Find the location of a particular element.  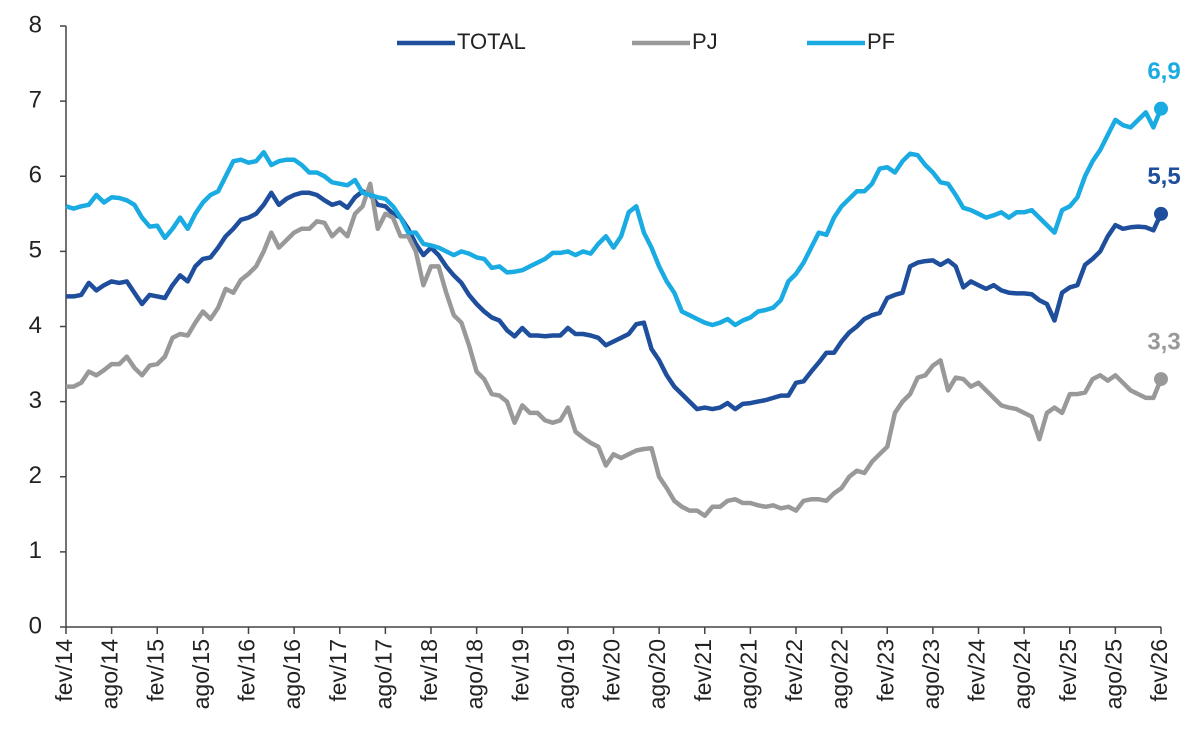

x-tick-label: fev/23 is located at coordinates (885, 670).